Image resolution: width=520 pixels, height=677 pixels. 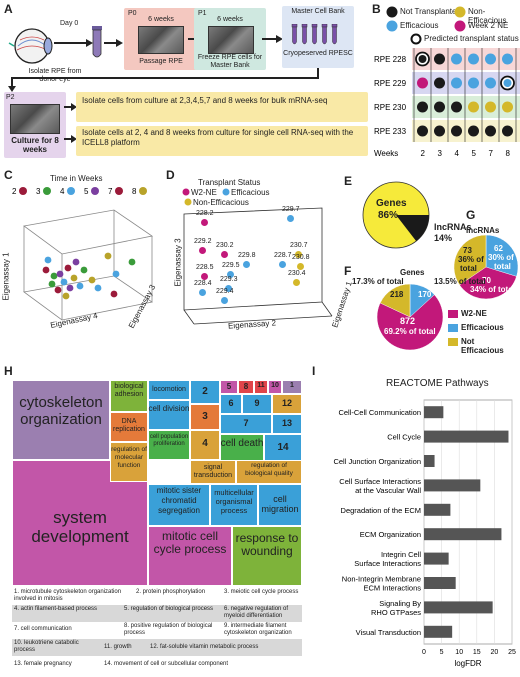 What do you see at coordinates (471, 215) in the screenshot?
I see `panel-g-letter: G` at bounding box center [471, 215].